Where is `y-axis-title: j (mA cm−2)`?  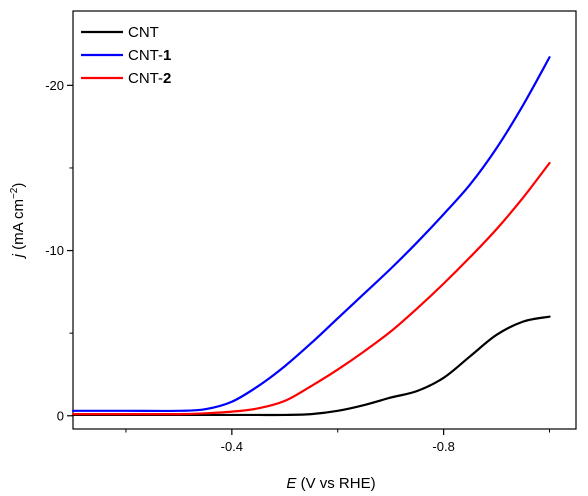
y-axis-title: j (mA cm−2) is located at coordinates (18, 221).